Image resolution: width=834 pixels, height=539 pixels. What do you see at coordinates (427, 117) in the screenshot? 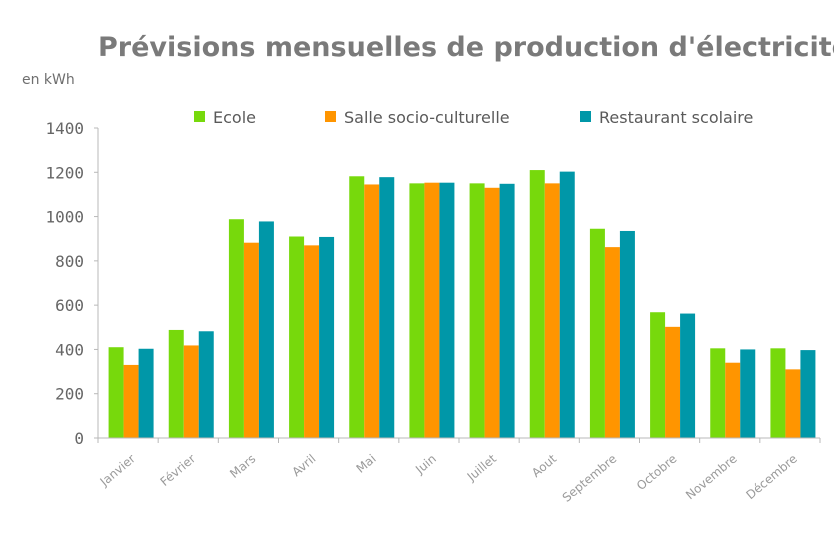
I see `legend-label: Salle socio-culturelle` at bounding box center [427, 117].